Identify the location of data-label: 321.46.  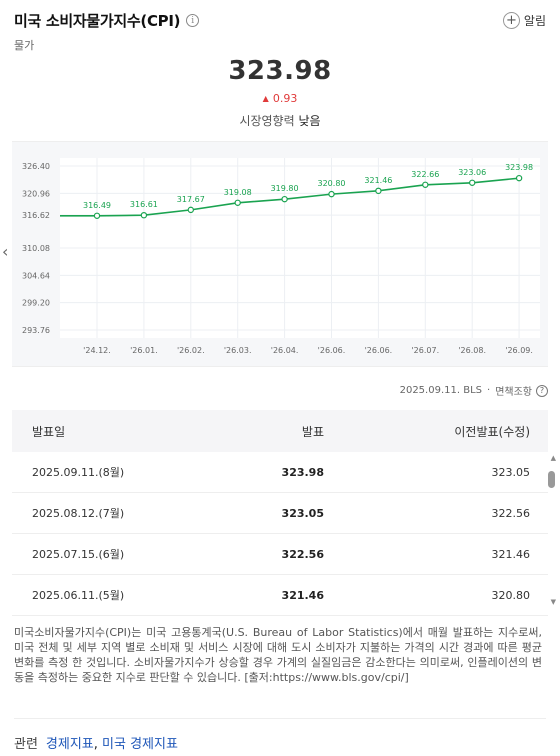
(378, 180).